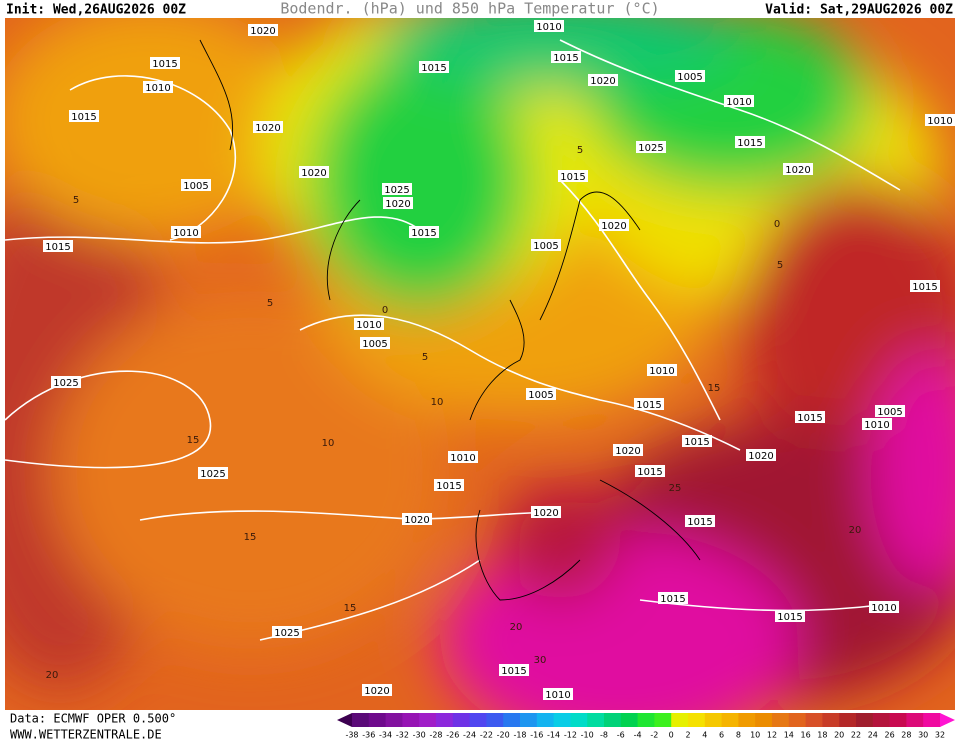  What do you see at coordinates (86, 734) in the screenshot?
I see `website: WWW.WETTERZENTRALE.DE` at bounding box center [86, 734].